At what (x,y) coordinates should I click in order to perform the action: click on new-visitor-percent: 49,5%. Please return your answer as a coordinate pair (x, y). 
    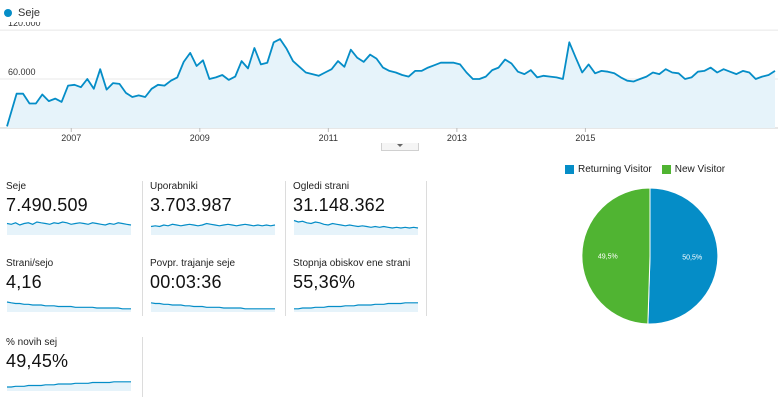
    Looking at the image, I should click on (608, 256).